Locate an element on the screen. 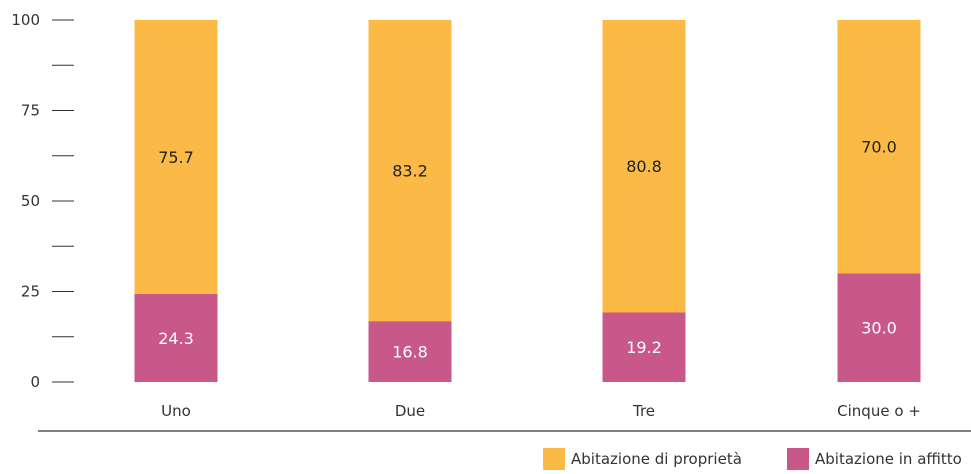 This screenshot has height=474, width=971. x-category-label: Tre is located at coordinates (643, 411).